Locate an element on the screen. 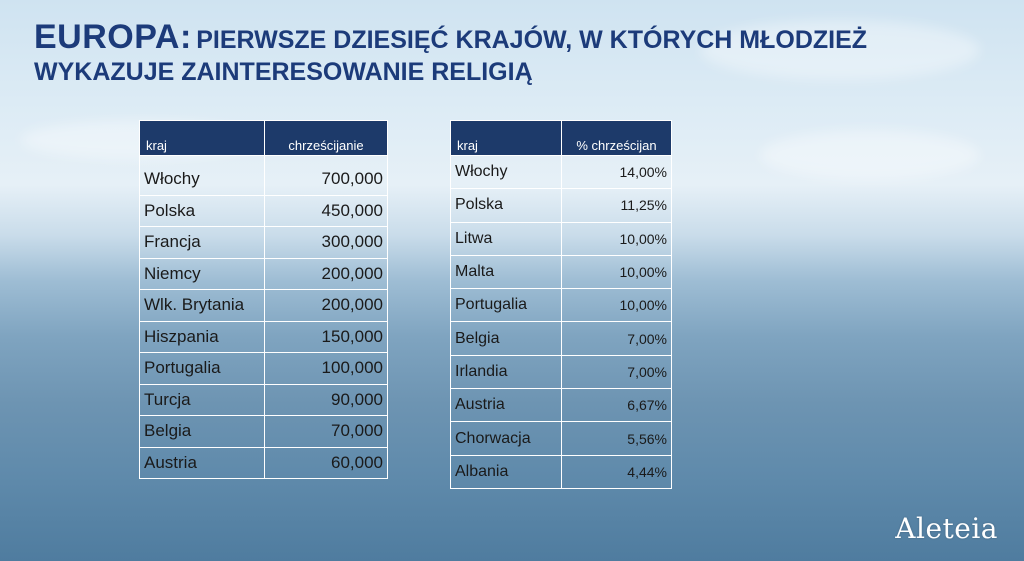 This screenshot has width=1024, height=561. title-part1: EUROPA: is located at coordinates (113, 37).